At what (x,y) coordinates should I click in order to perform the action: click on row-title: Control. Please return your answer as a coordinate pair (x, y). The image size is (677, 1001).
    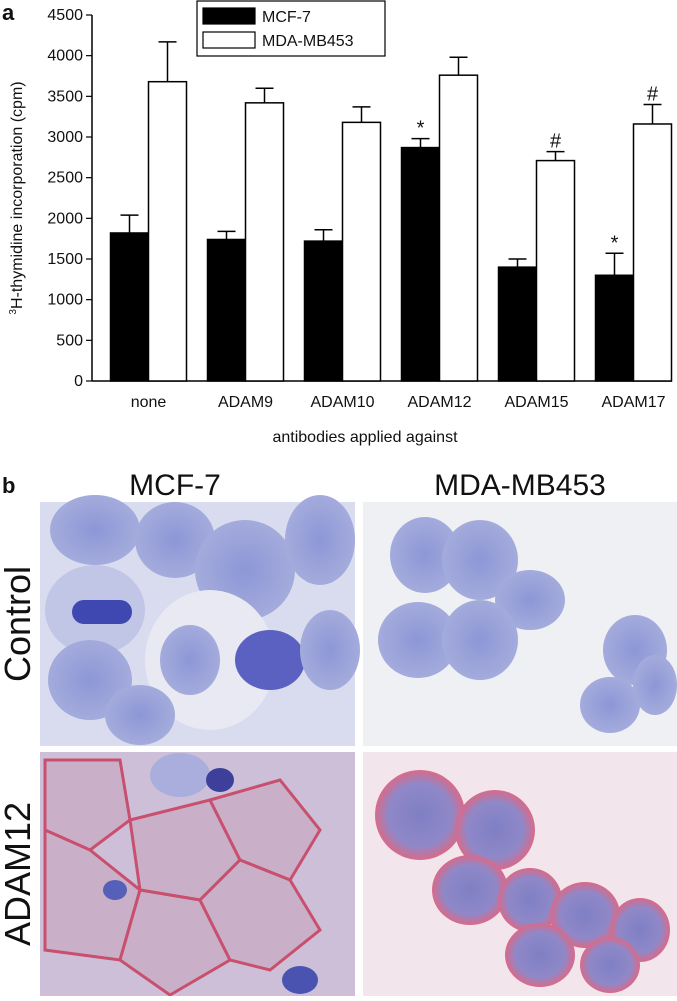
    Looking at the image, I should click on (19, 624).